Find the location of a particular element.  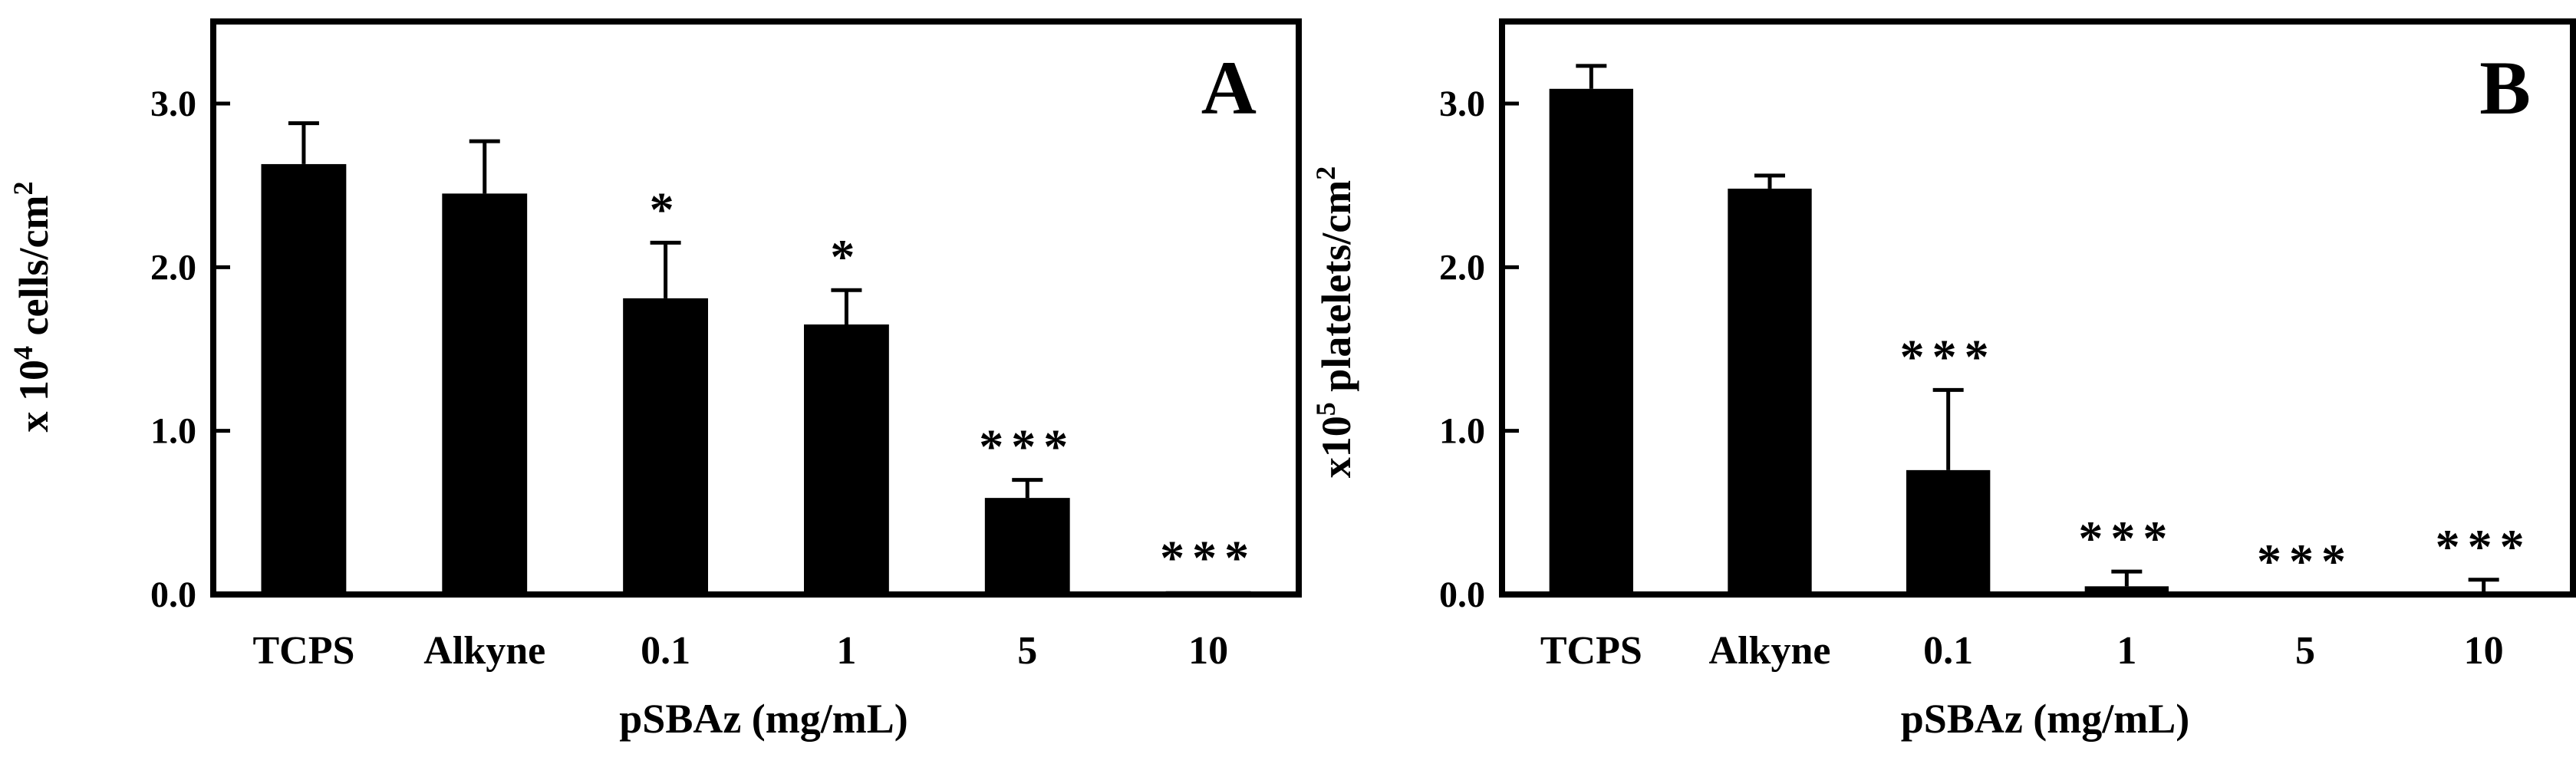

y-axis-title-exponent: 5 is located at coordinates (1325, 409).